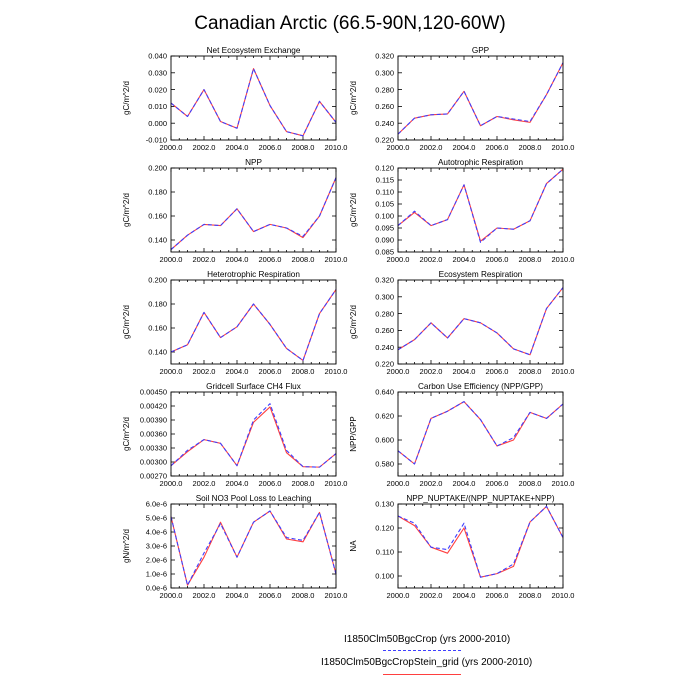 This screenshot has width=700, height=700. What do you see at coordinates (157, 123) in the screenshot?
I see `y-tick-label: 0.000` at bounding box center [157, 123].